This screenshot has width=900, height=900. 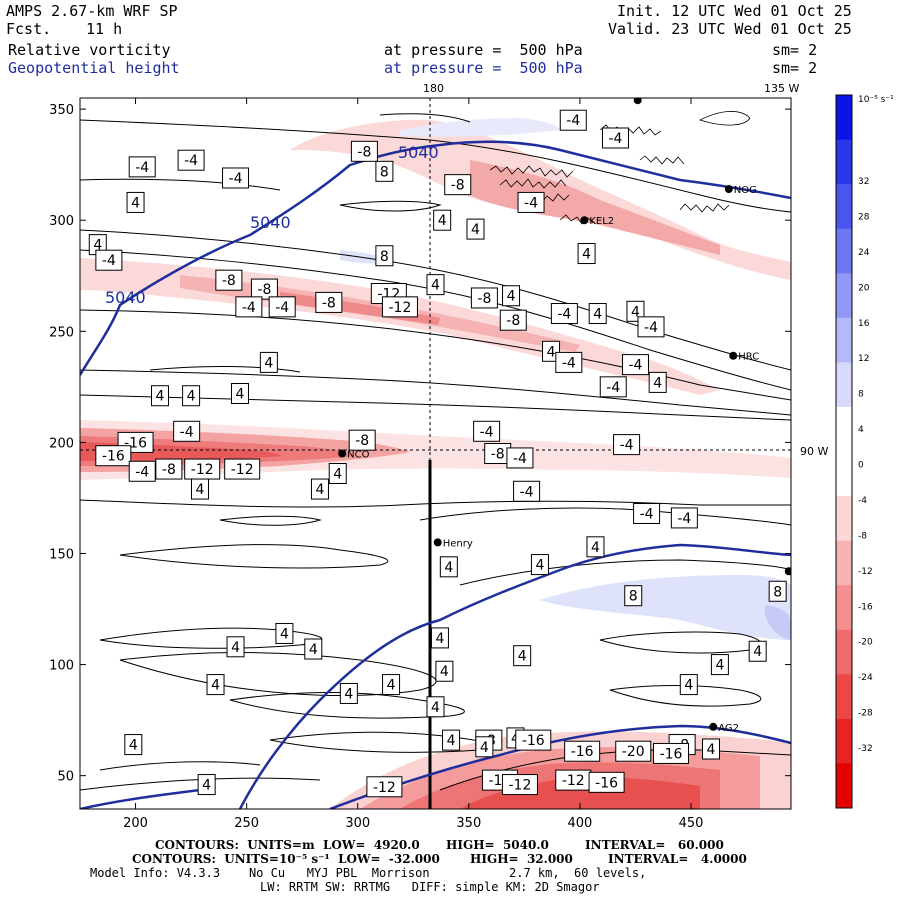 What do you see at coordinates (865, 643) in the screenshot?
I see `colorbar-tick-label: -20` at bounding box center [865, 643].